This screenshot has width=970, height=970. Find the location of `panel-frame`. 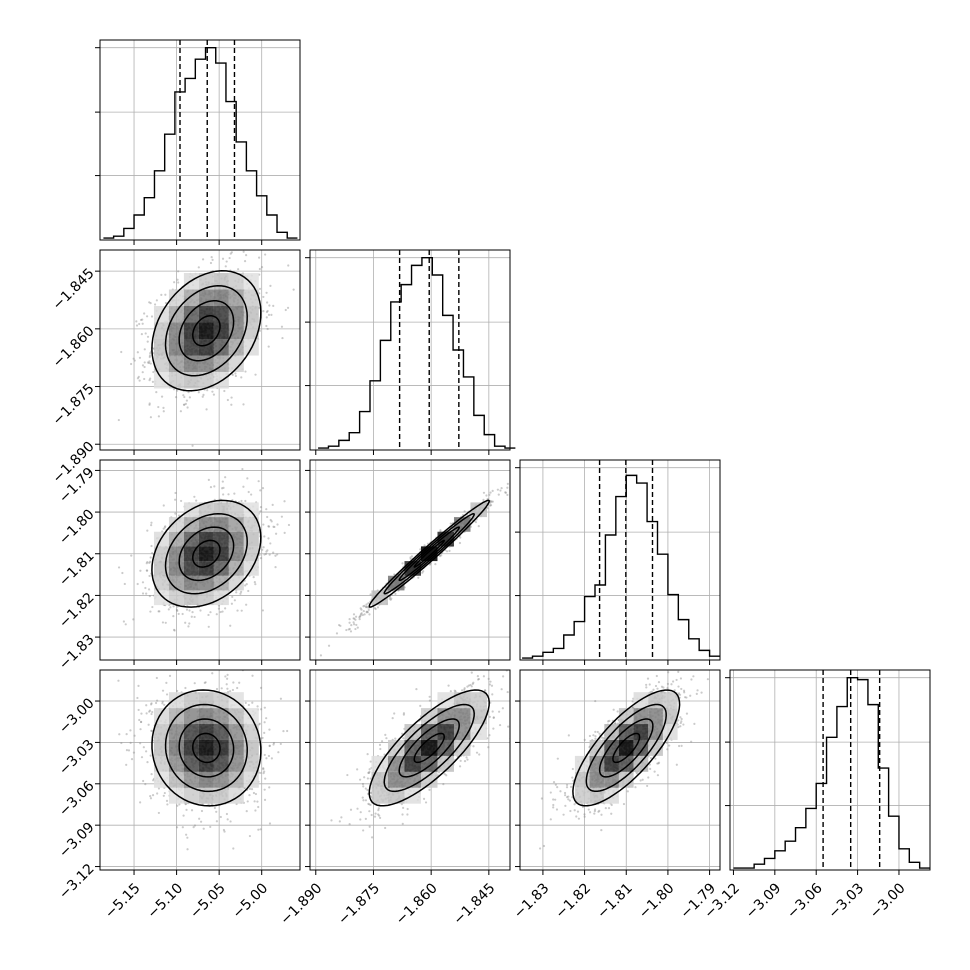

panel-frame is located at coordinates (200, 560).